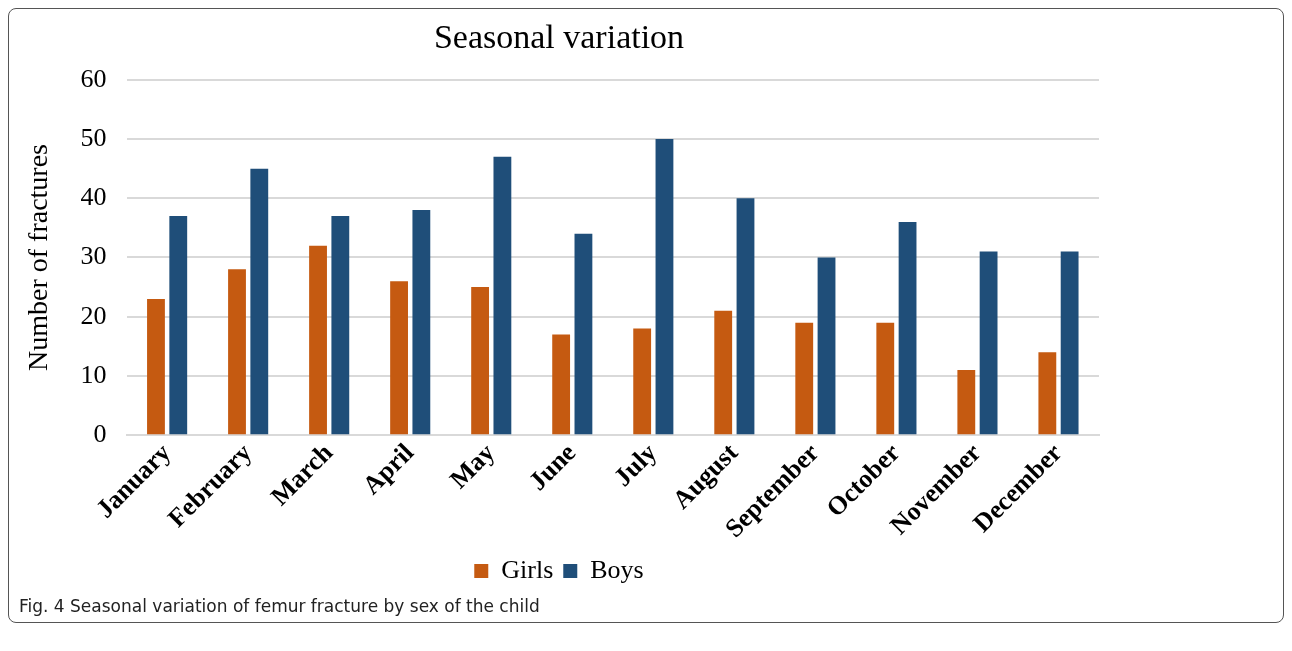 The height and width of the screenshot is (651, 1292). Describe the element at coordinates (472, 465) in the screenshot. I see `x-tick-label: May` at that location.